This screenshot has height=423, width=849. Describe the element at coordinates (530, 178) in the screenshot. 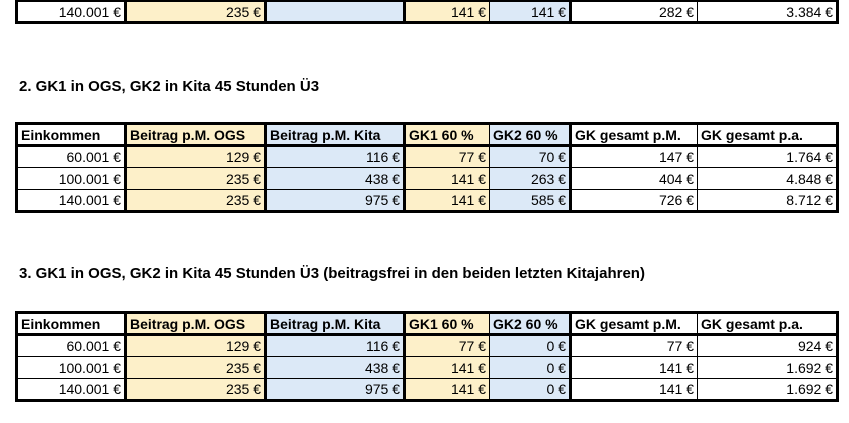

I see `cell-gk2: 263 €` at that location.